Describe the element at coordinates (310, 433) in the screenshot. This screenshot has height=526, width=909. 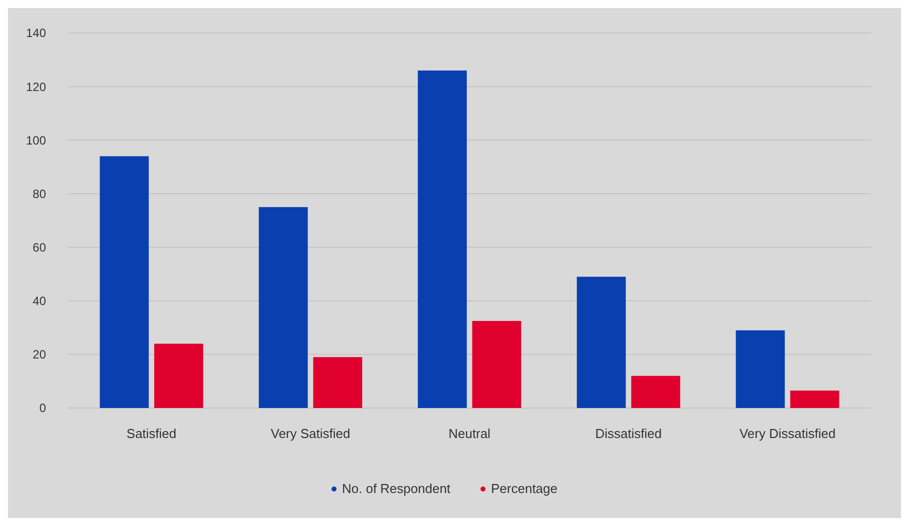
I see `x-tick-label: Very Satisfied` at that location.